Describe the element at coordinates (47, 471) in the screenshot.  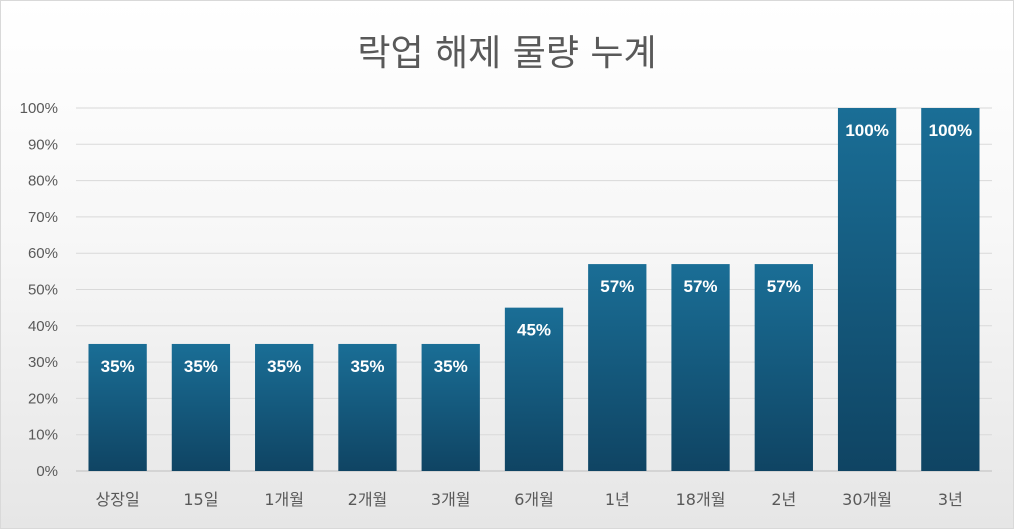
I see `y-tick-label: 0%` at that location.